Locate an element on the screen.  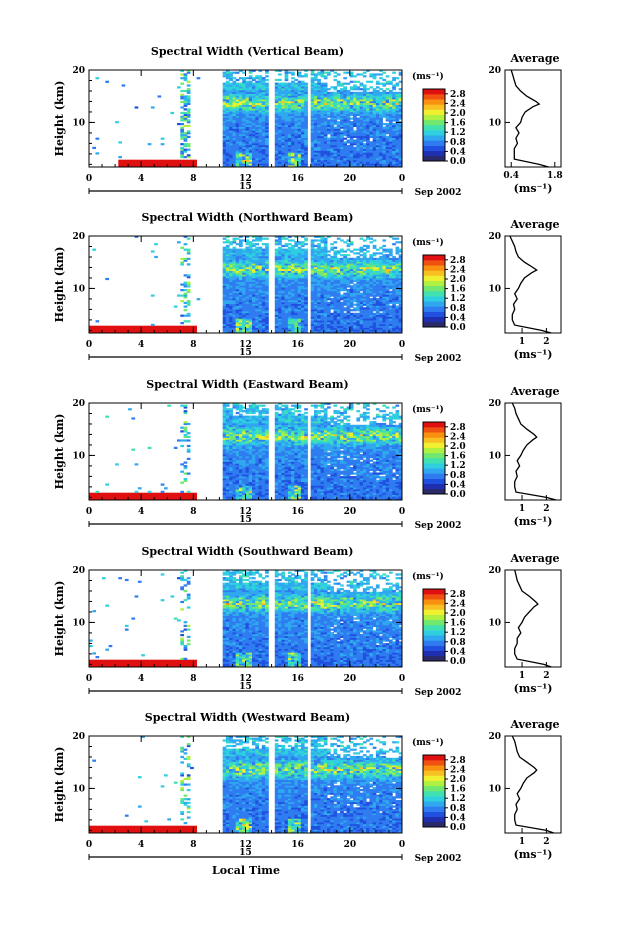
colorbar: 2.82.42.01.61.20.80.40.0 is located at coordinates (444, 127).